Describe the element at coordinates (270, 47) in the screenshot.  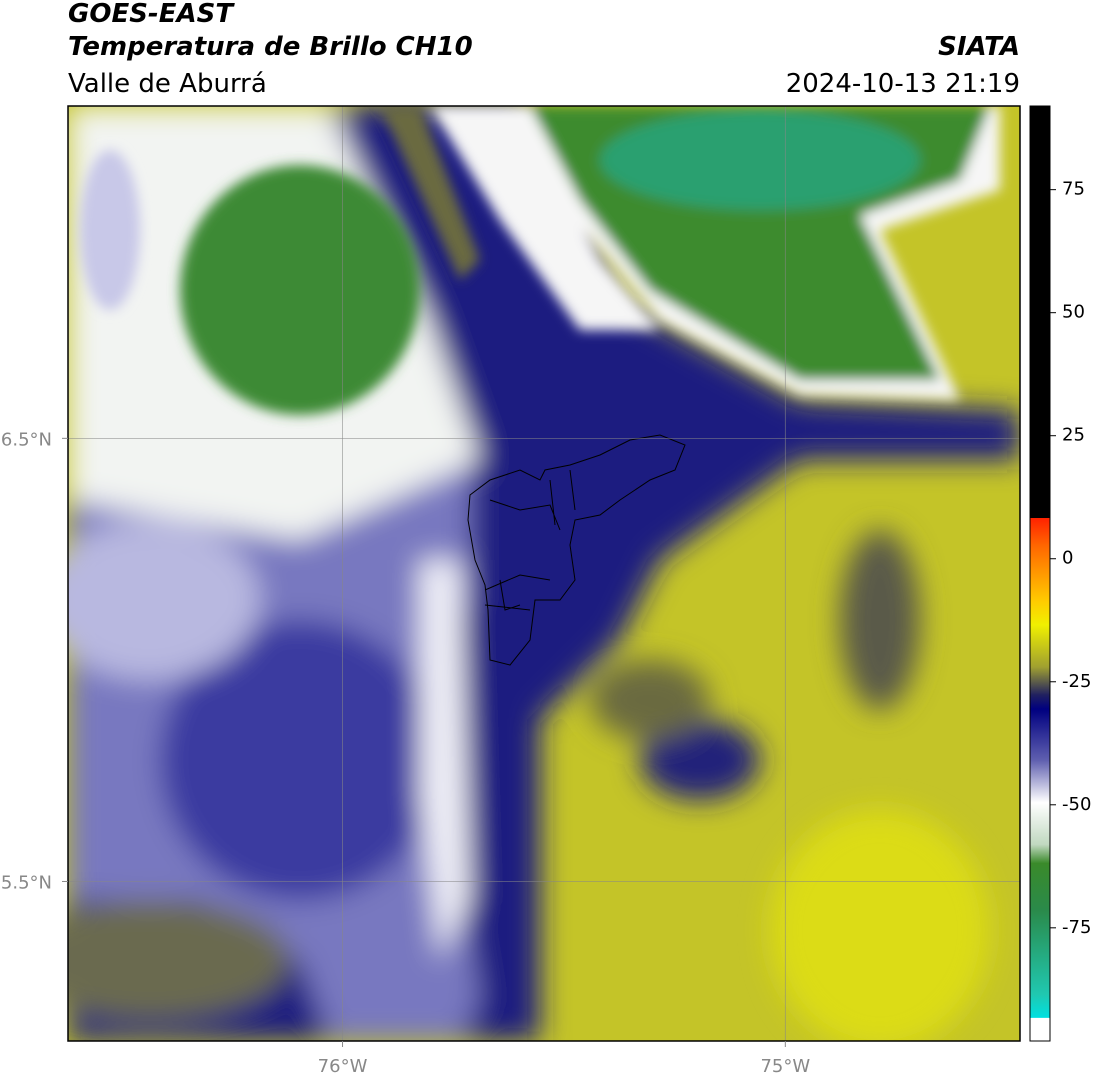
I see `subtitle: Temperatura de Brillo CH10` at that location.